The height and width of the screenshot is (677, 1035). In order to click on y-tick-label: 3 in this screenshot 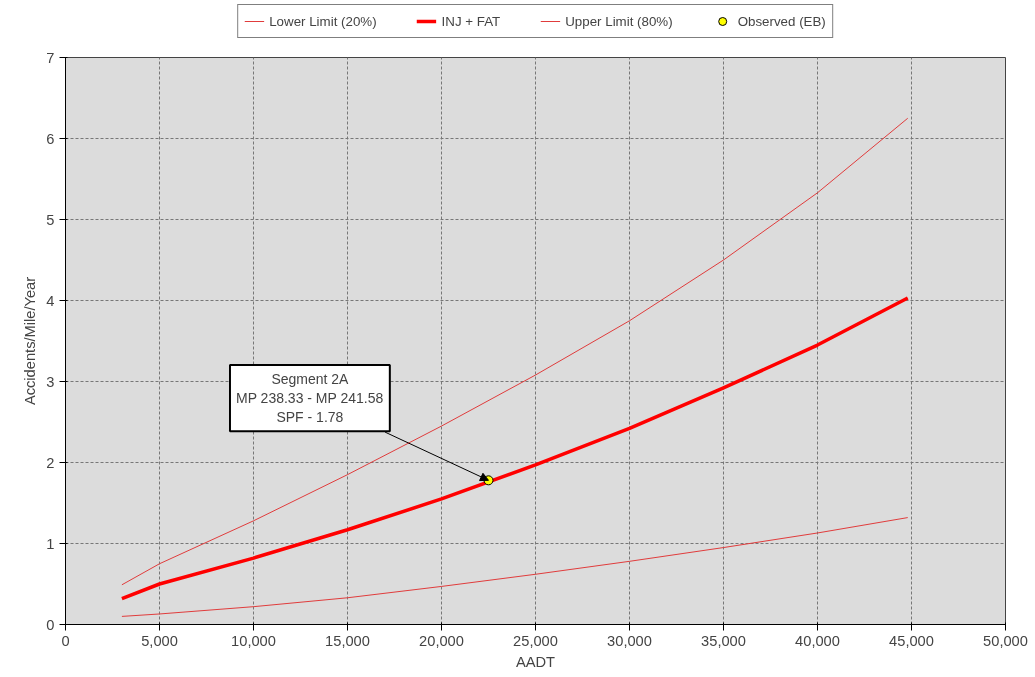, I will do `click(50, 381)`.